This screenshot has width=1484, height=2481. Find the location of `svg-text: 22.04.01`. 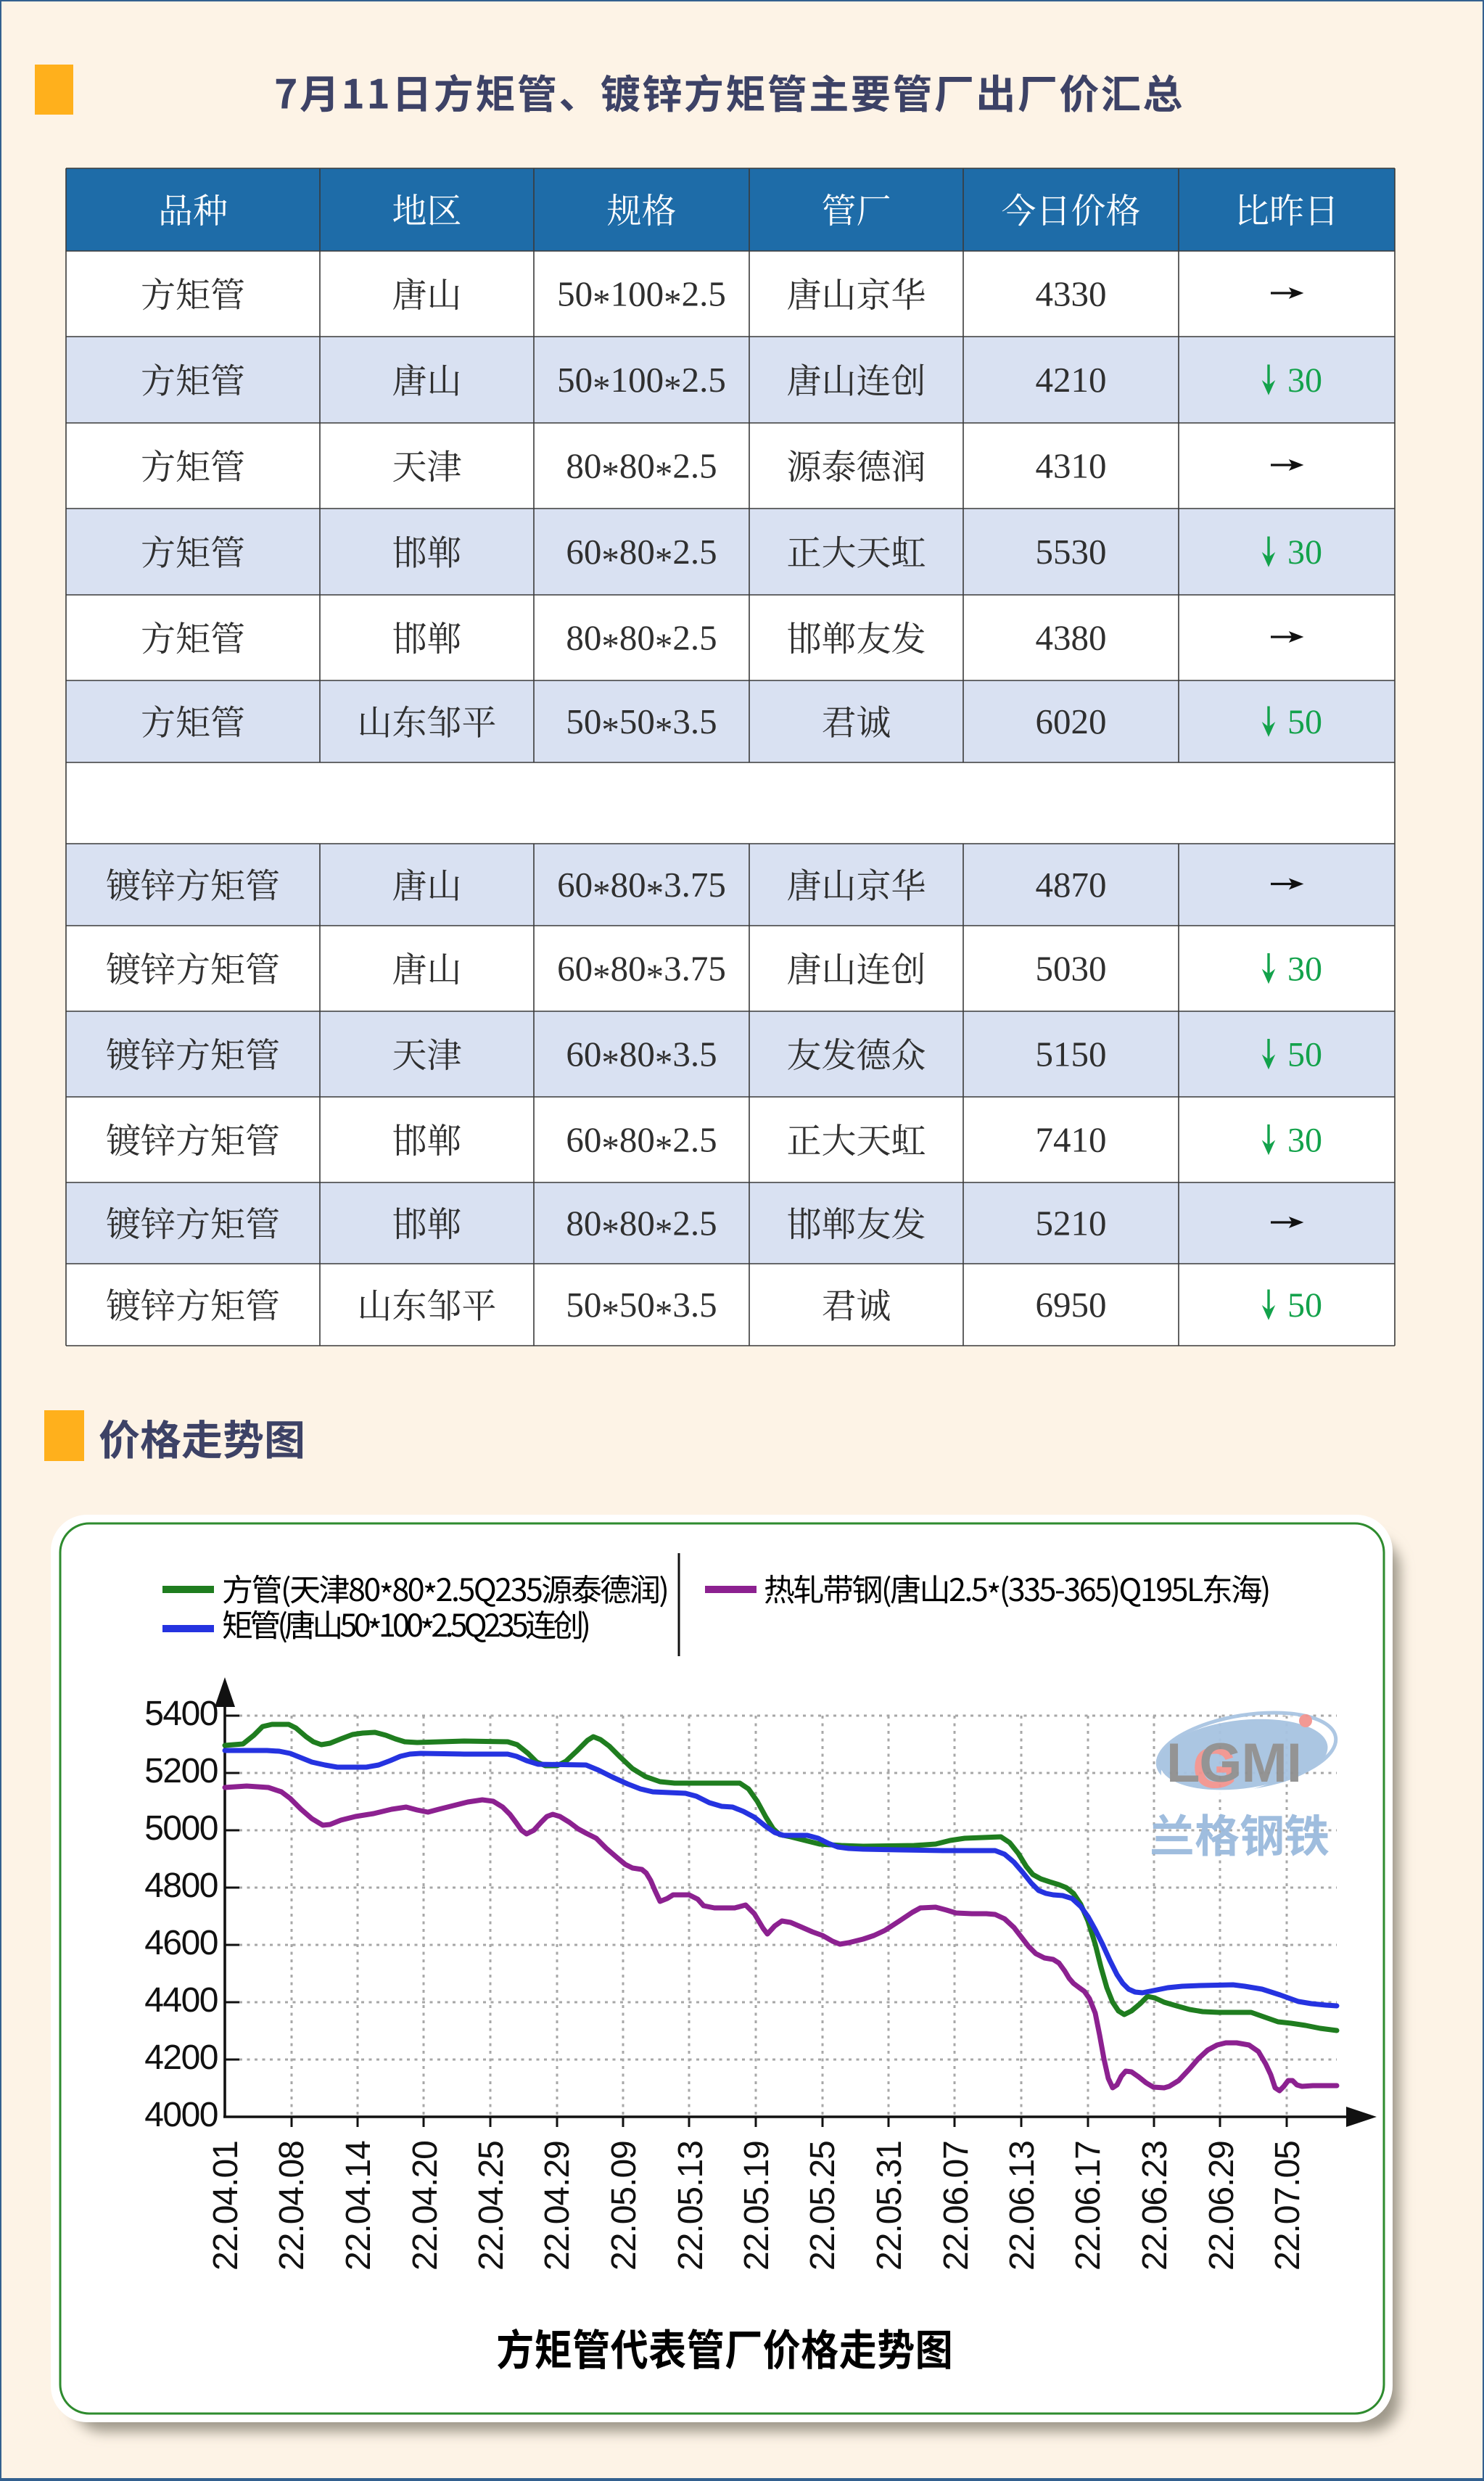

svg-text: 22.04.01 is located at coordinates (226, 2206).